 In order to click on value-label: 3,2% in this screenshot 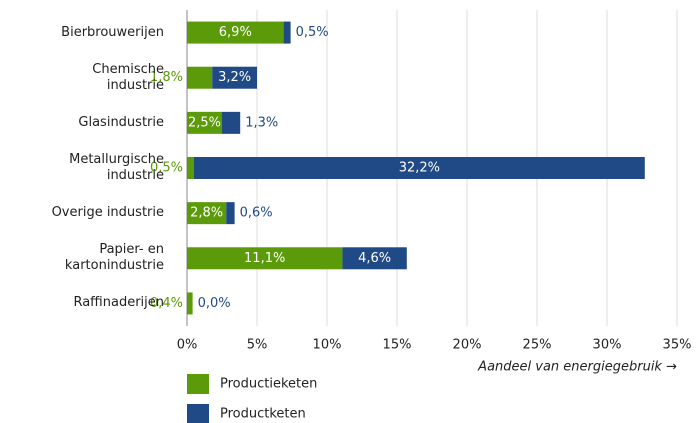, I will do `click(234, 77)`.